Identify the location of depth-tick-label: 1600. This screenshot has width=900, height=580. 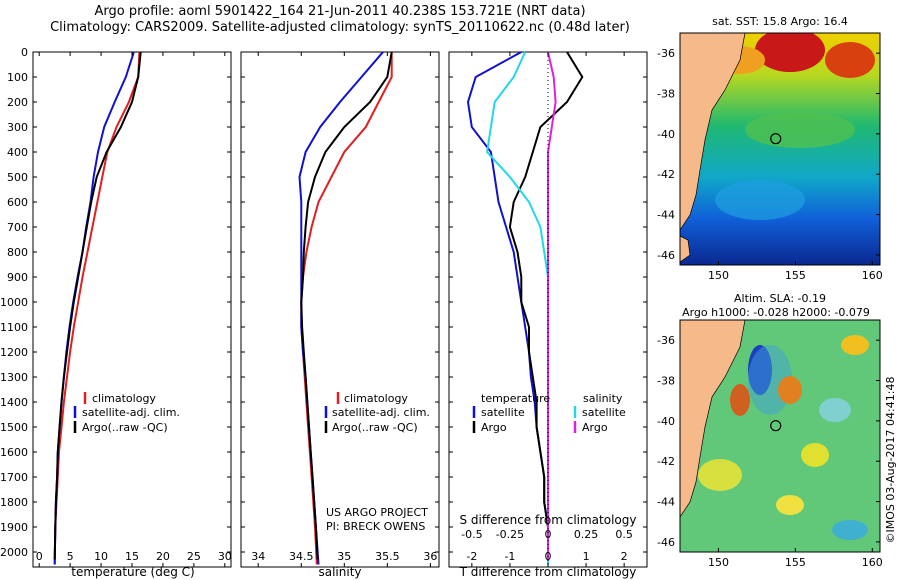
(14, 452).